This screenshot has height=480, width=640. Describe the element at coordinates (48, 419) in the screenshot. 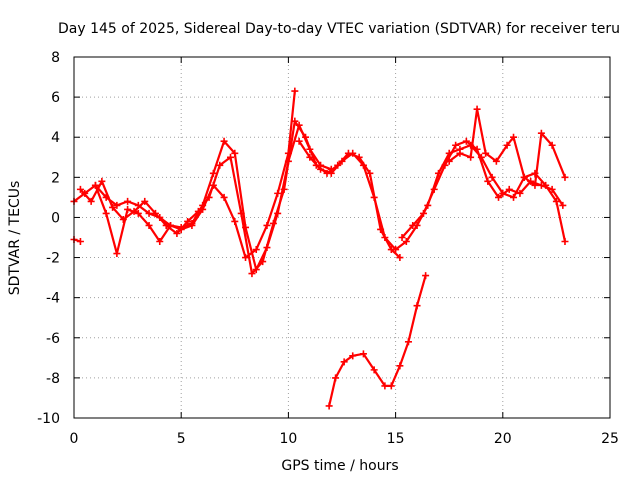

I see `y-tick-label: -10` at that location.